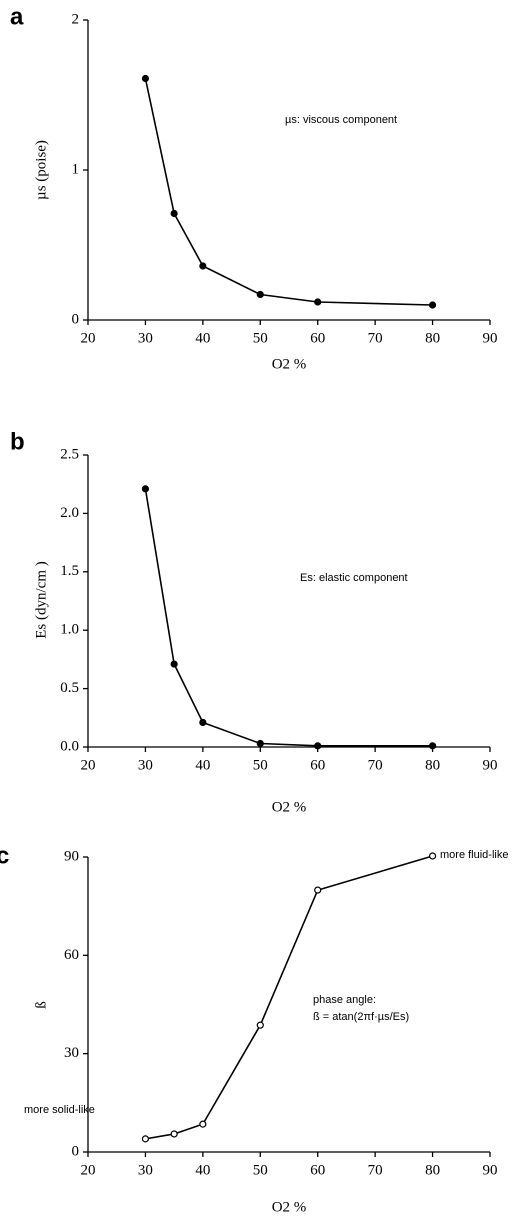 Image resolution: width=532 pixels, height=1220 pixels. I want to click on y-tick-label: 90, so click(71, 856).